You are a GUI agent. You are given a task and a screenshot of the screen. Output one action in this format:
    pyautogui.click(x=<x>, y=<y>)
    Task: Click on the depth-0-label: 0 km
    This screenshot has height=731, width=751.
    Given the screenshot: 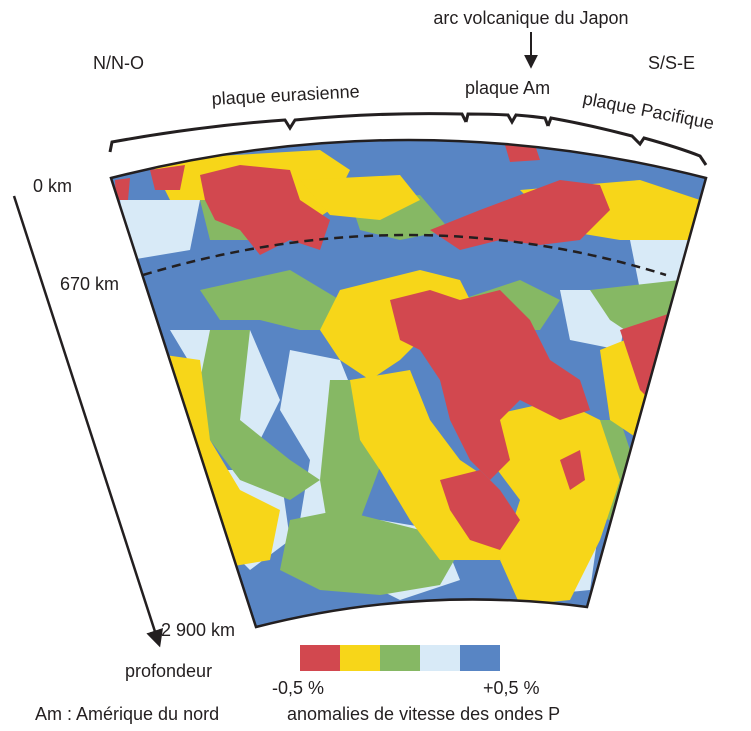 What is the action you would take?
    pyautogui.click(x=52, y=186)
    